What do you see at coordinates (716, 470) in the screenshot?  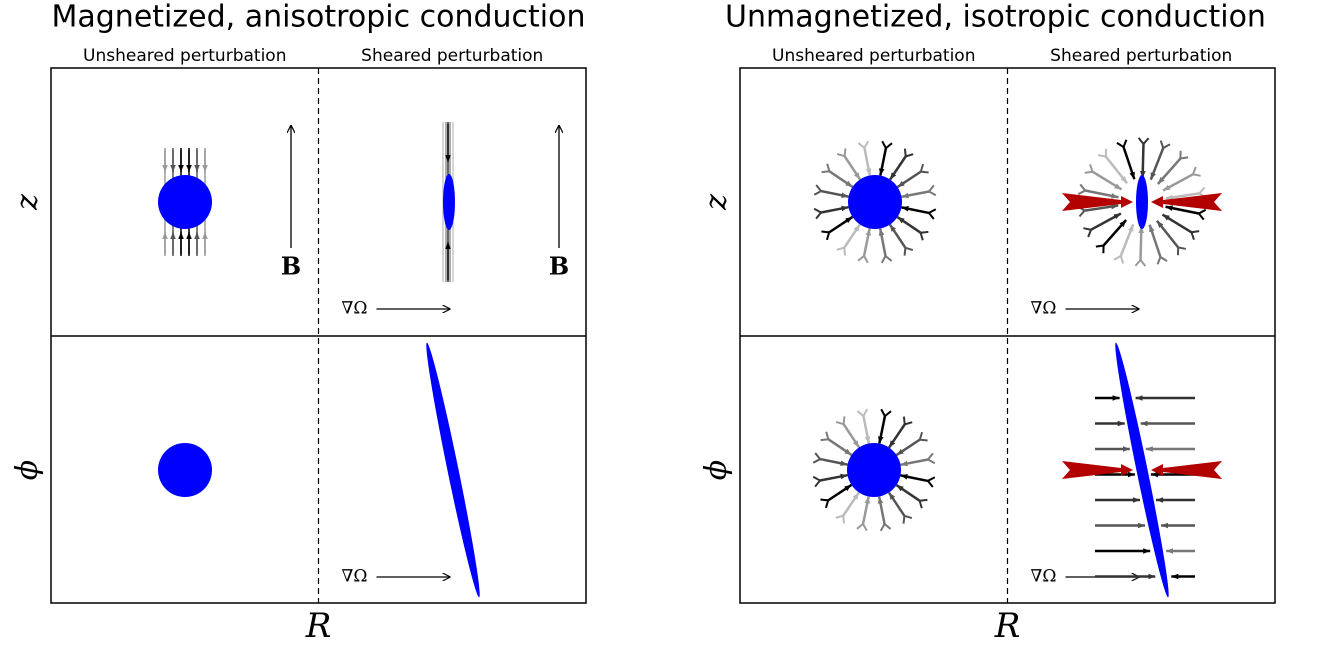 I see `axis-label: ϕ` at bounding box center [716, 470].